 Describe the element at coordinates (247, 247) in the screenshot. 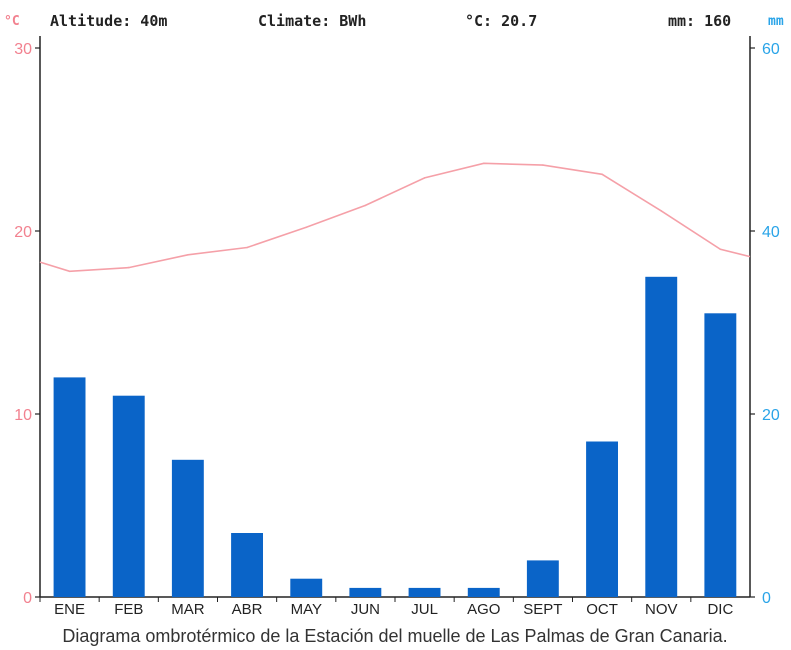

I see `temperature-point-abr` at that location.